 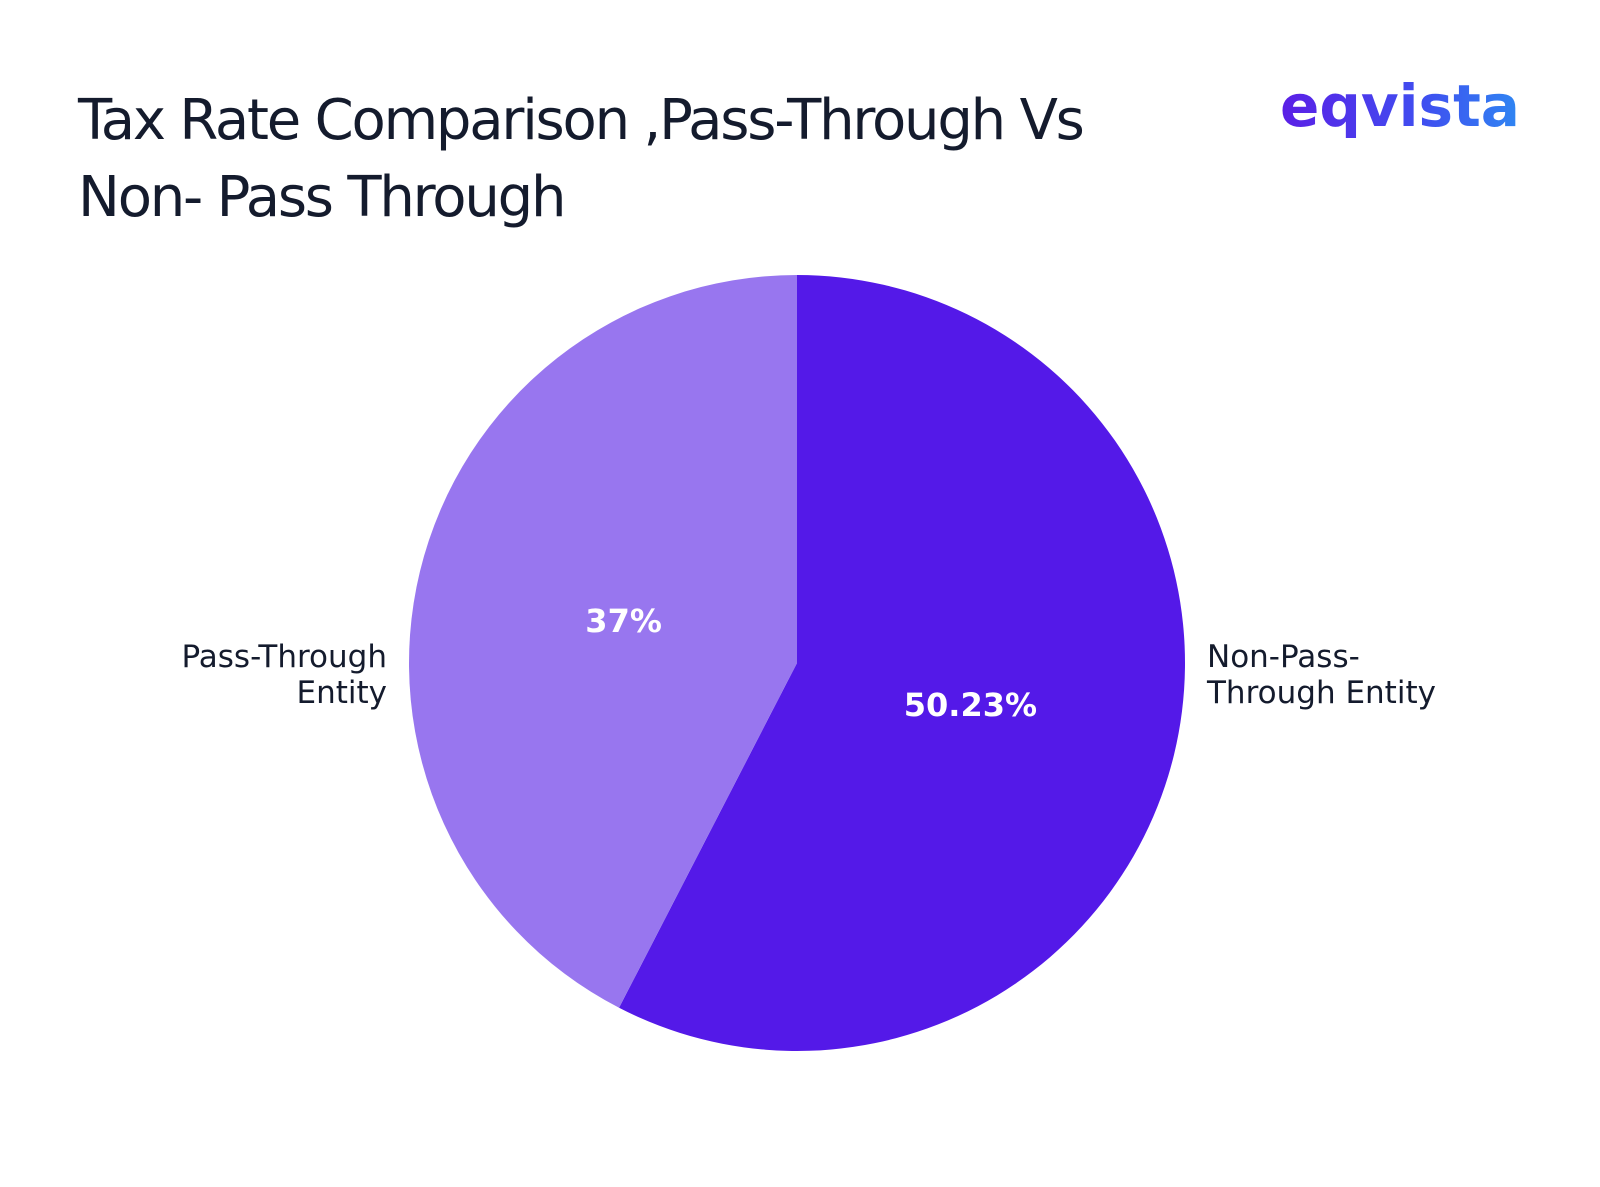 I want to click on category-label-line: Pass-Through, so click(x=284, y=657).